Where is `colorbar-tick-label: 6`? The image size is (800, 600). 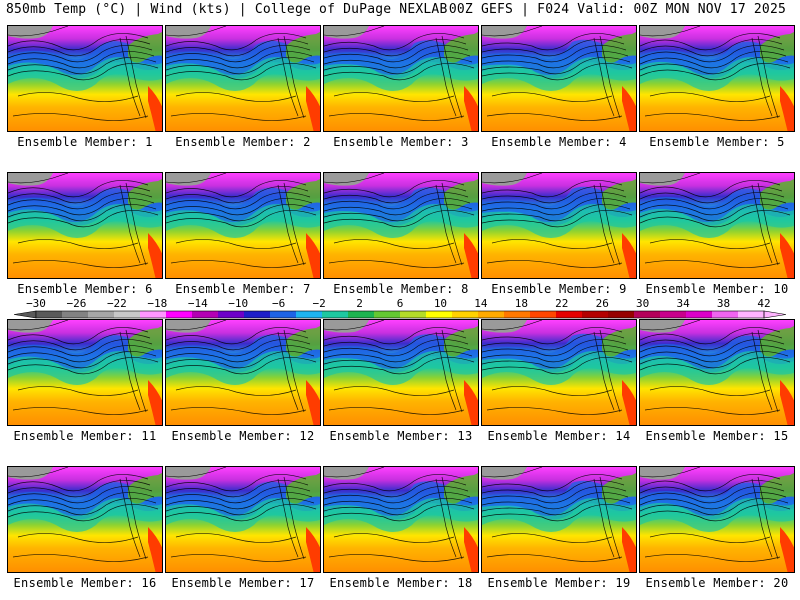 colorbar-tick-label: 6 is located at coordinates (400, 303).